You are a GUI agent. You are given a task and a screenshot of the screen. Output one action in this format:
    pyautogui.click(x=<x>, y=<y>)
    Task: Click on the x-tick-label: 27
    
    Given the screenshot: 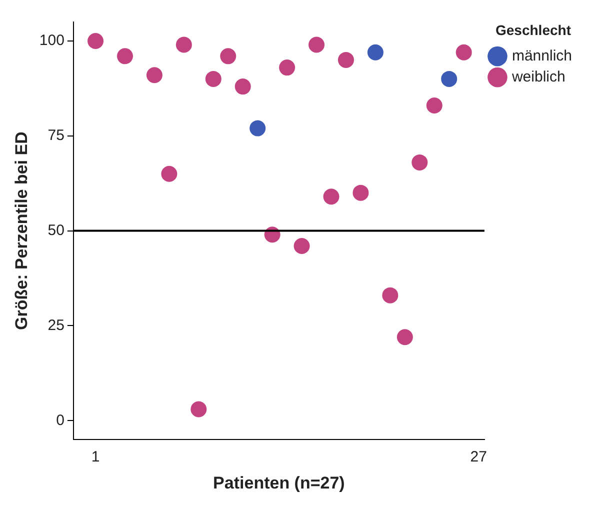 What is the action you would take?
    pyautogui.click(x=478, y=457)
    